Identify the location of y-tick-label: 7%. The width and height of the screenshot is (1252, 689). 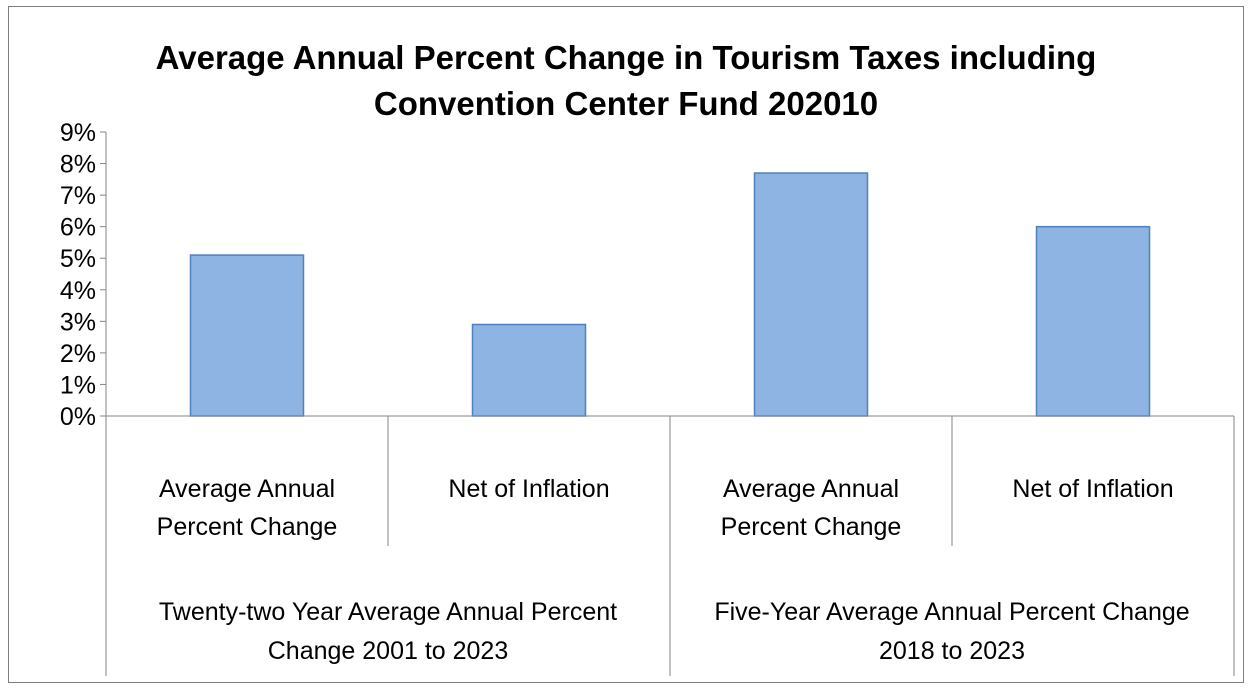
(78, 196).